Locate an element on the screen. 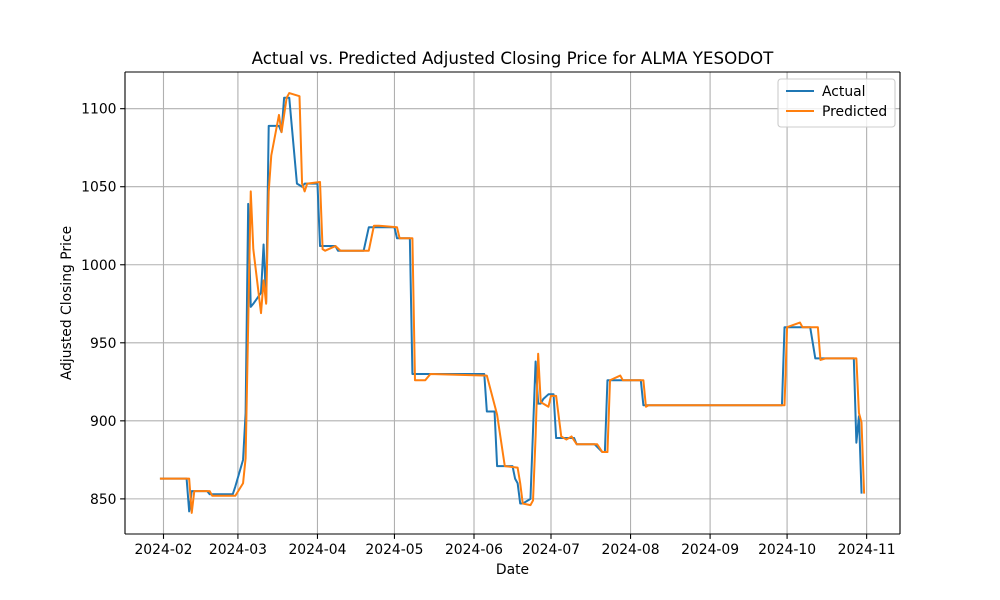 The image size is (1000, 600). legend-entry-actual: Actual is located at coordinates (826, 92).